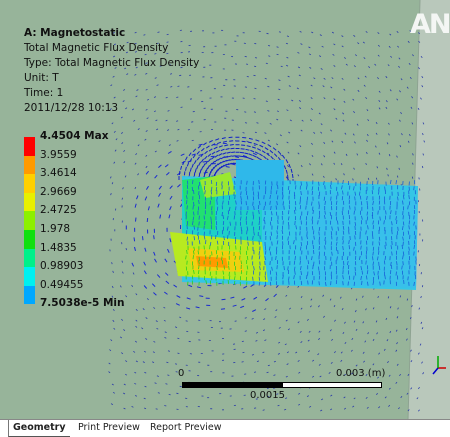 The height and width of the screenshot is (437, 450). What do you see at coordinates (29, 165) in the screenshot?
I see `legend-swatch` at bounding box center [29, 165].